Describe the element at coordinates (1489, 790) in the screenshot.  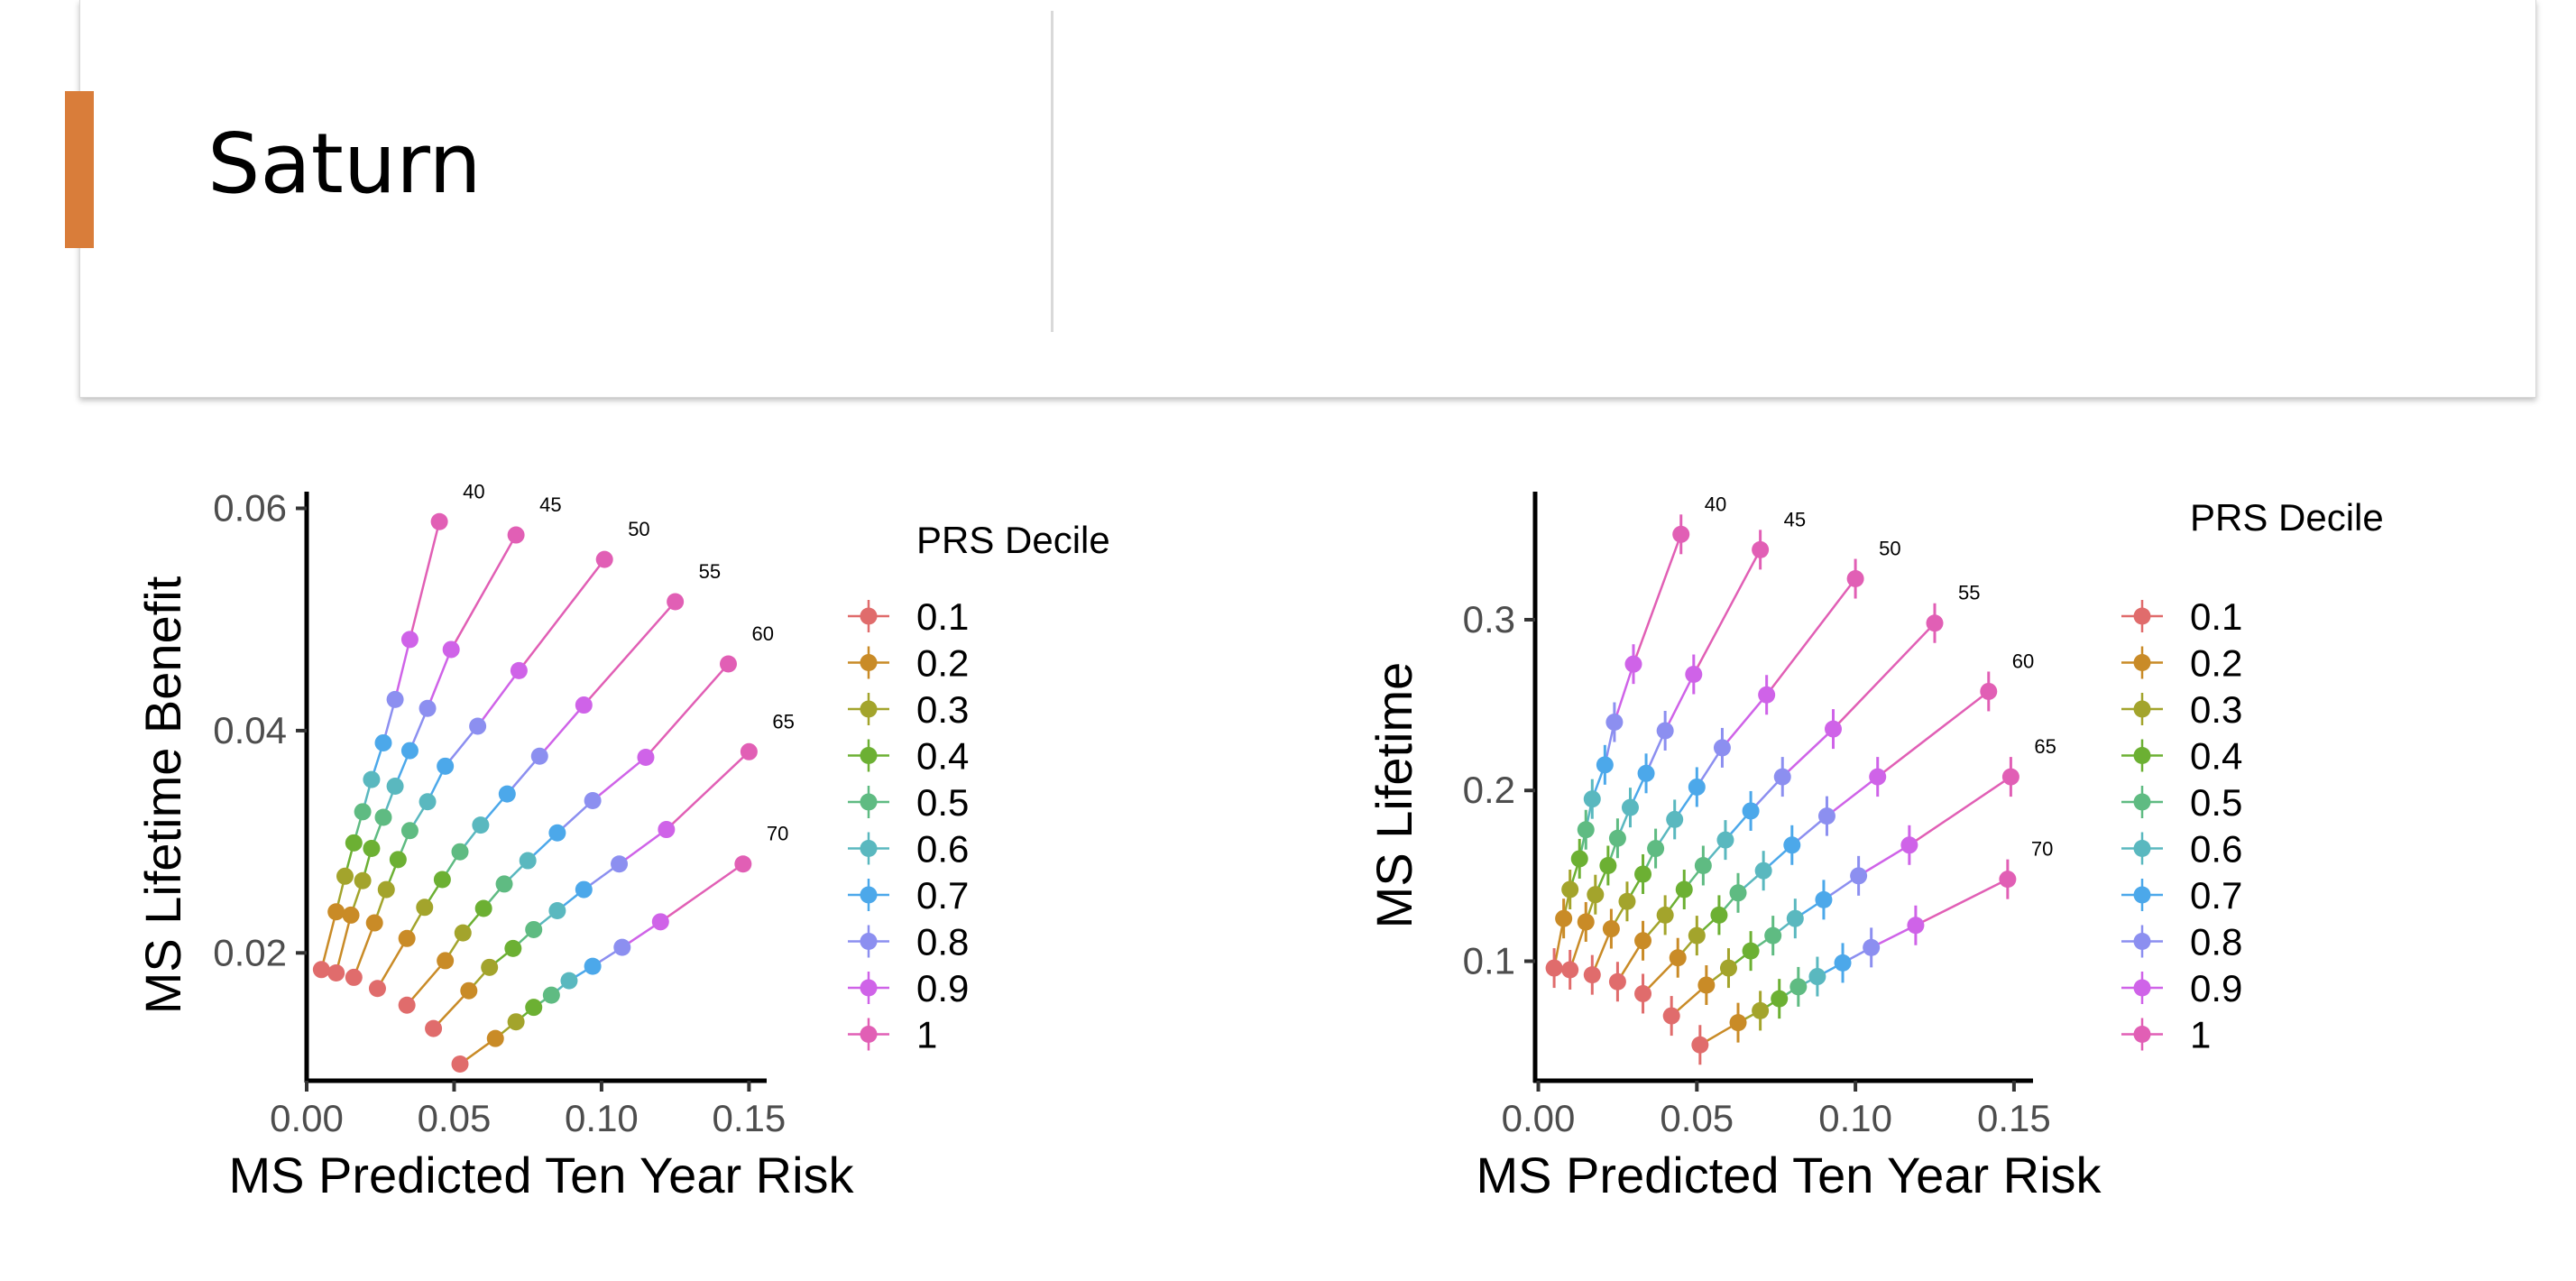
I see `y-tick-label: 0.2` at that location.